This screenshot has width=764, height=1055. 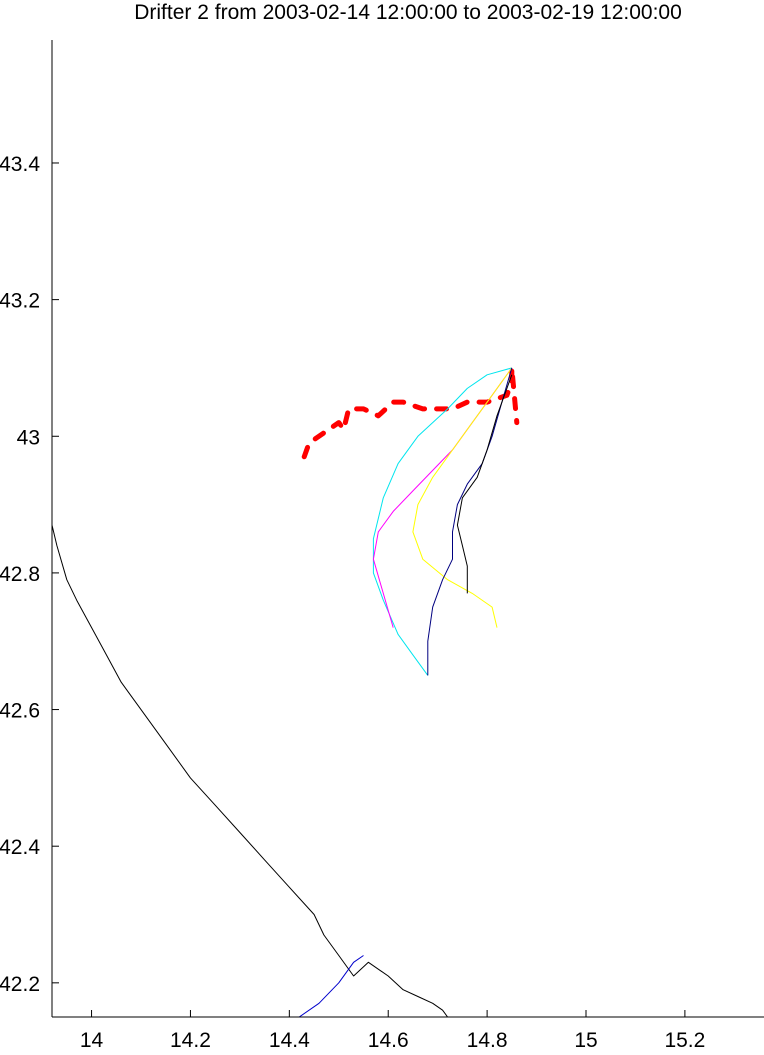 What do you see at coordinates (20, 301) in the screenshot?
I see `y-tick-label: 43.2` at bounding box center [20, 301].